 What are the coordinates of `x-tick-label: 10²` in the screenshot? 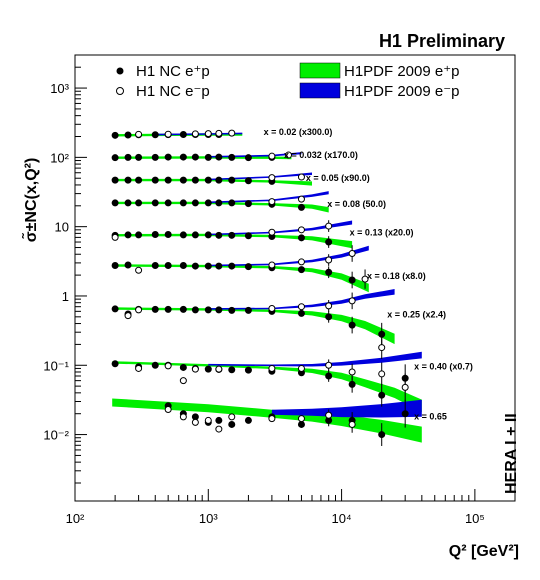 It's located at (75, 518).